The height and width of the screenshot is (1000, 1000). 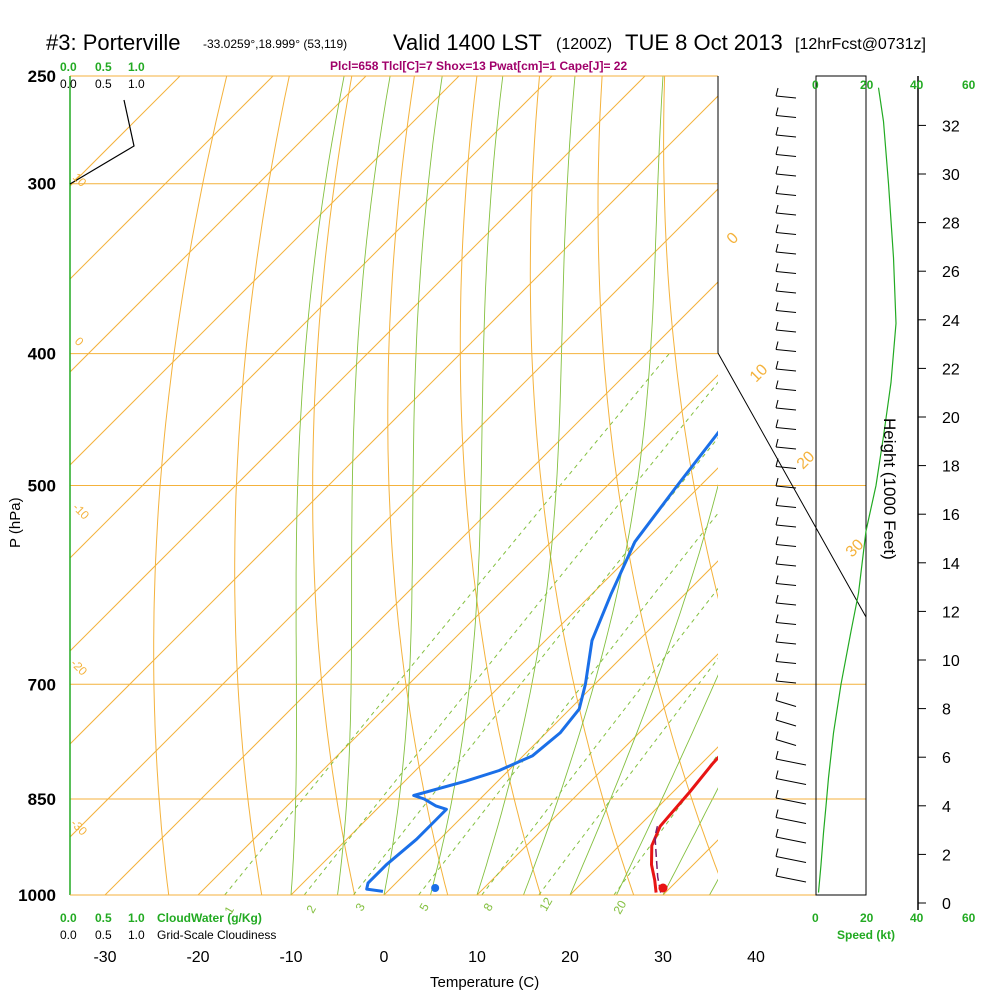 I want to click on mixing-ratio-label: 2, so click(x=311, y=908).